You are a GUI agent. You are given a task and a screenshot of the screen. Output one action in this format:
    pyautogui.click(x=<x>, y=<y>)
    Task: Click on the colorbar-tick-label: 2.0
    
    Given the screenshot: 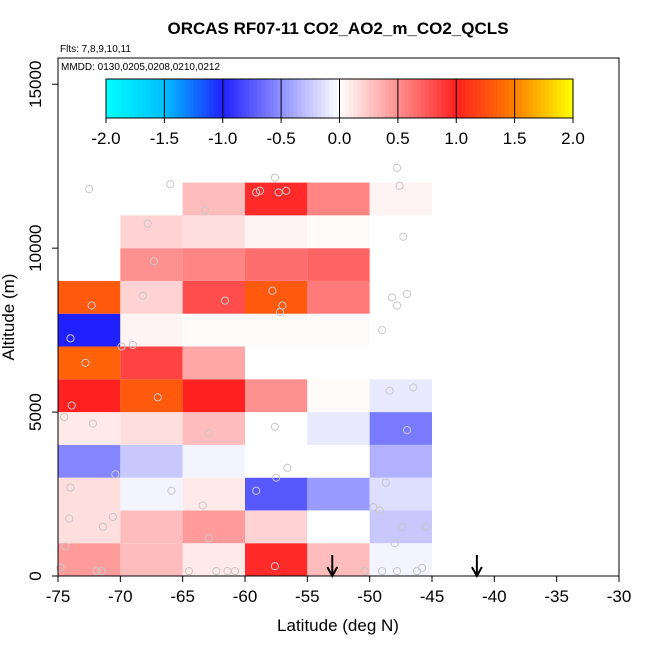 What is the action you would take?
    pyautogui.click(x=573, y=138)
    